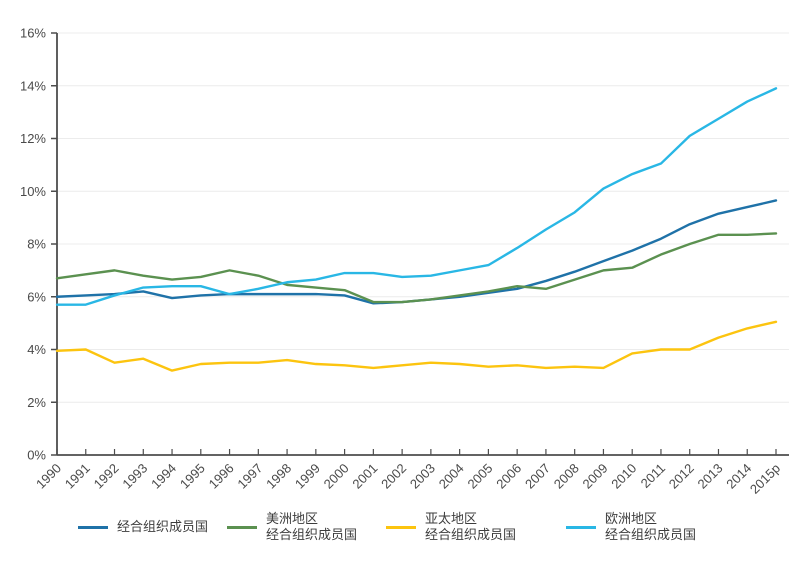 The height and width of the screenshot is (565, 801). I want to click on legend-item-europe: 欧洲地区 经合组织成员国, so click(631, 527).